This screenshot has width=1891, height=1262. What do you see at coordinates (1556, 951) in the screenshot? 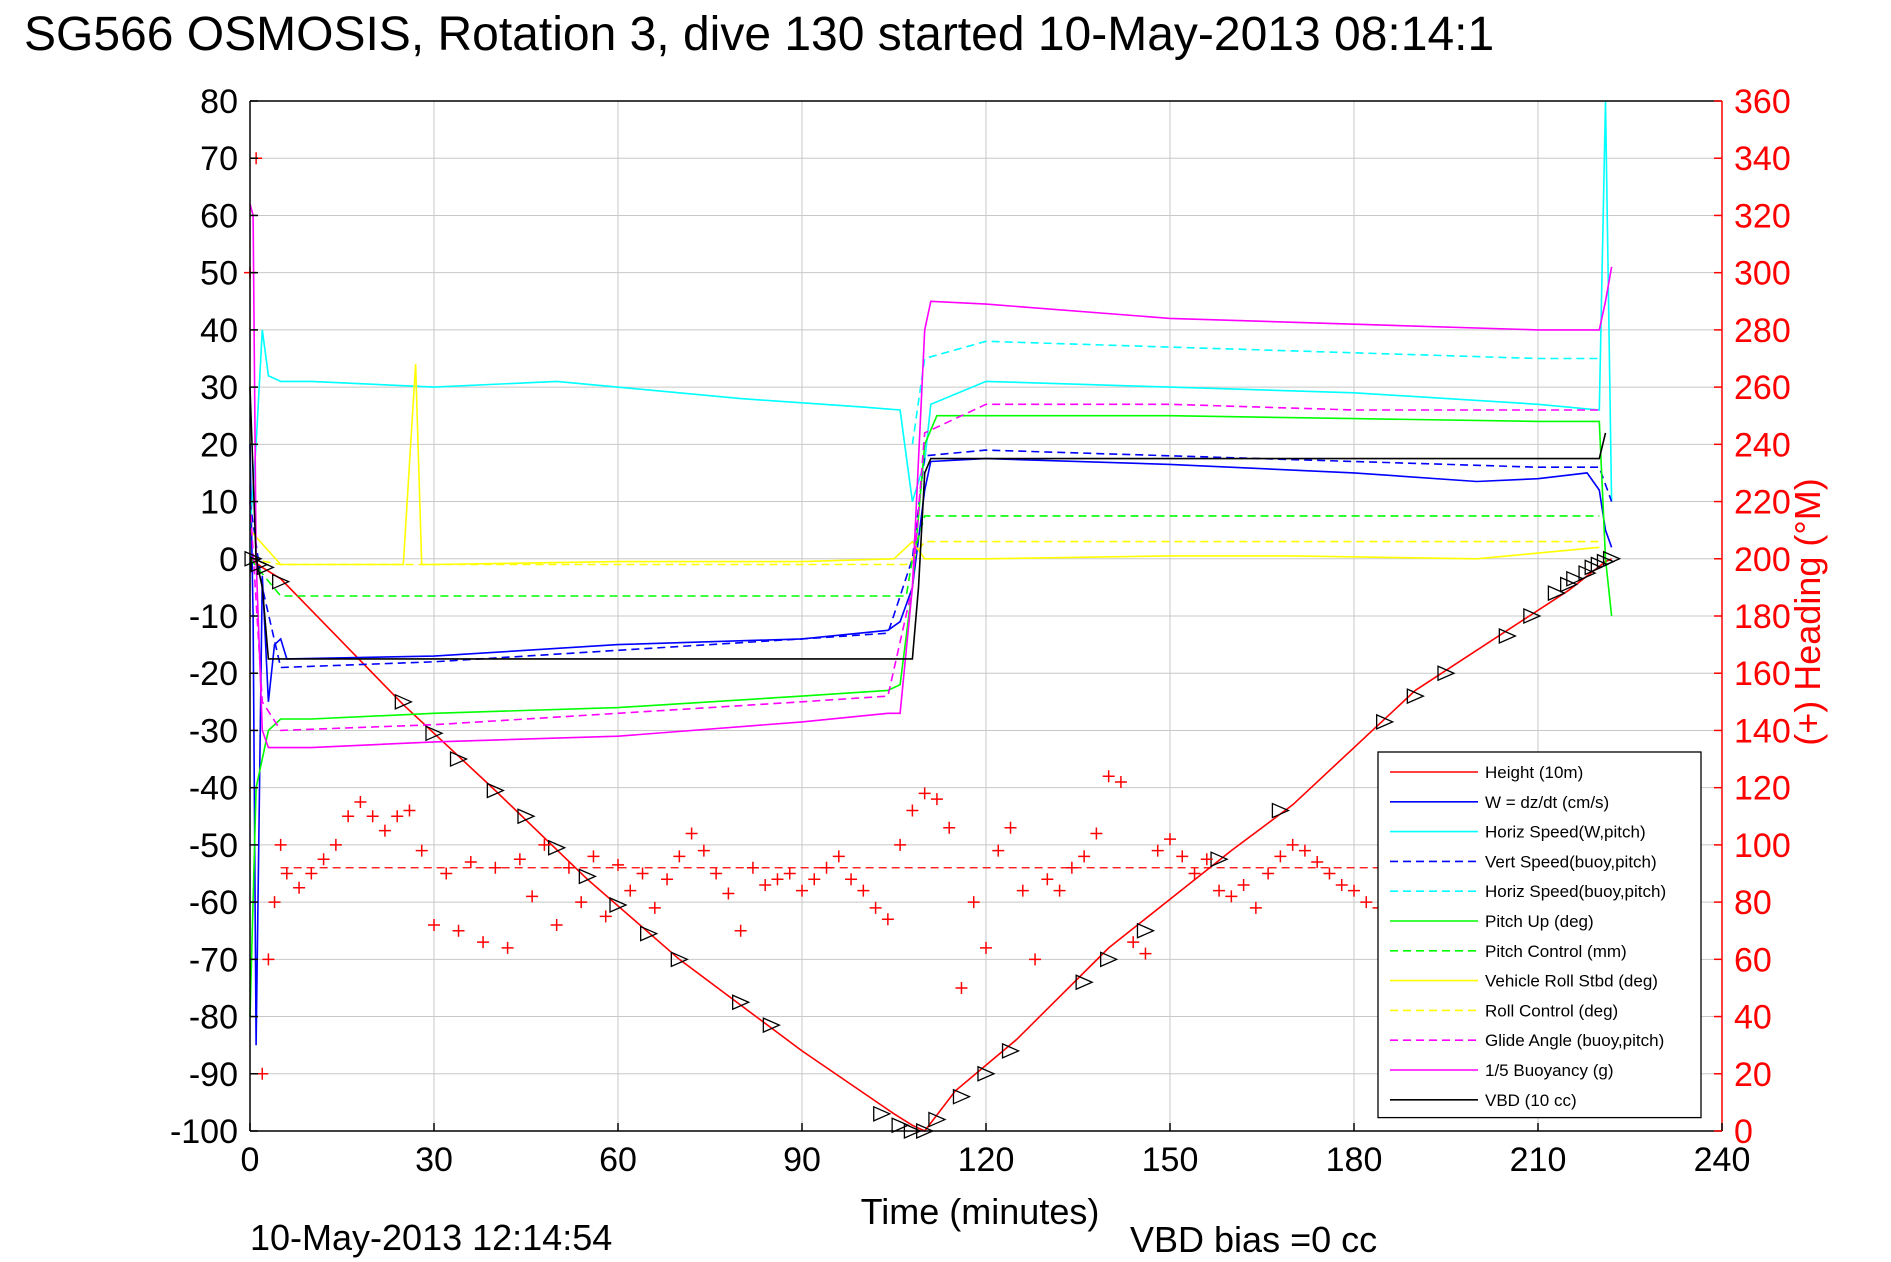
I see `legend-label: Pitch Control (mm)` at bounding box center [1556, 951].